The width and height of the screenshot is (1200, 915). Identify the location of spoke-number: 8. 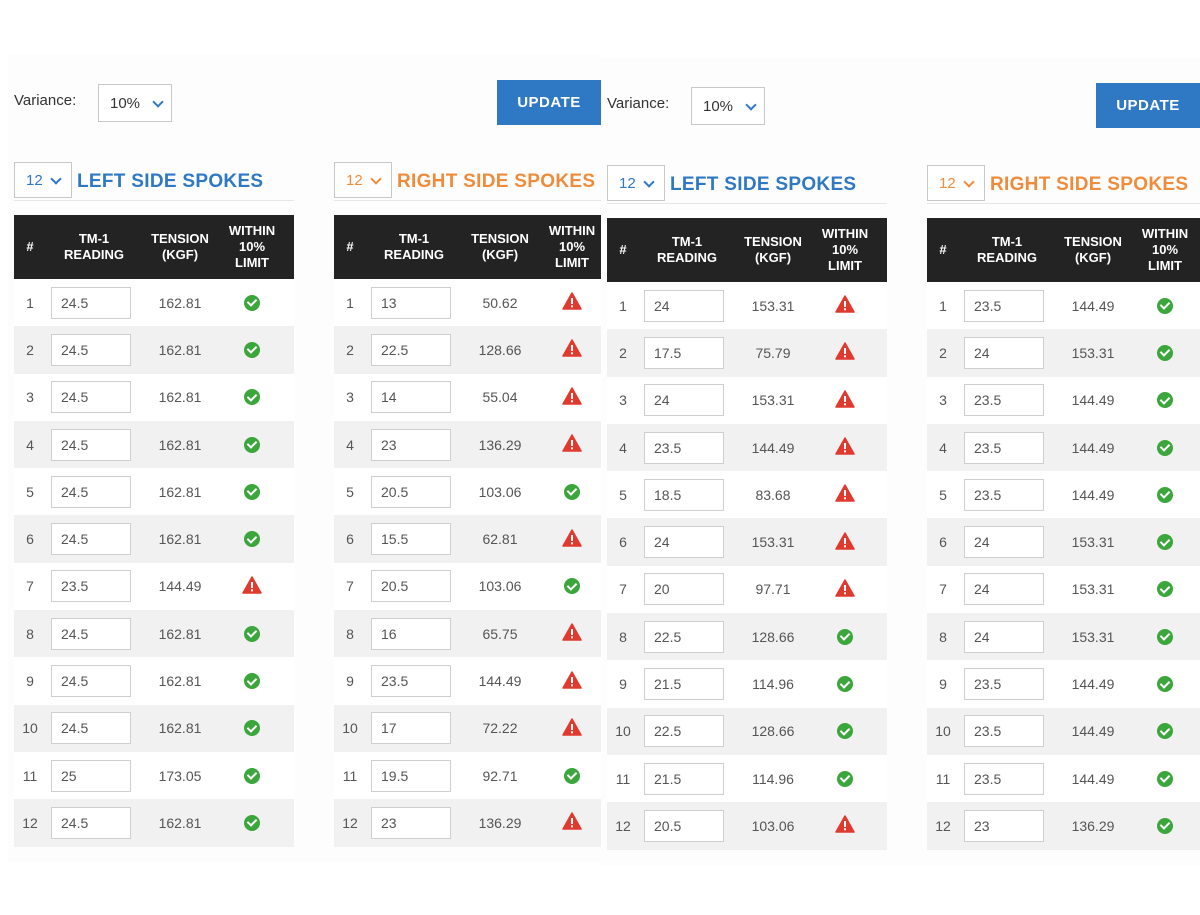
(30, 633).